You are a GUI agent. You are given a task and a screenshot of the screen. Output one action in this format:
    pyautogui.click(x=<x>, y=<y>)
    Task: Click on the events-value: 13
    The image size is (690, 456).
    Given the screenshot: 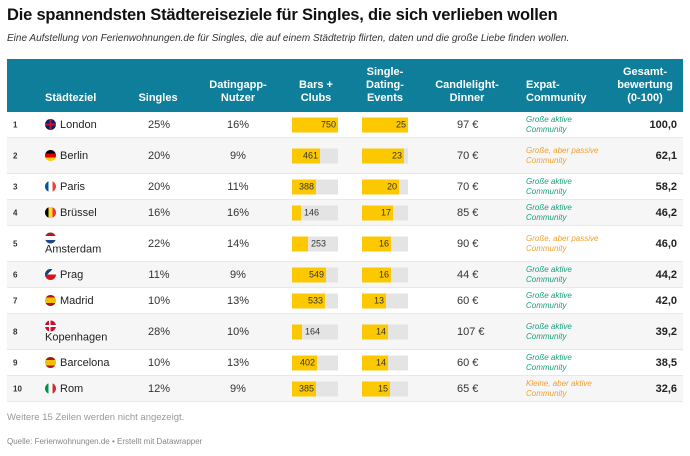 What is the action you would take?
    pyautogui.click(x=378, y=300)
    